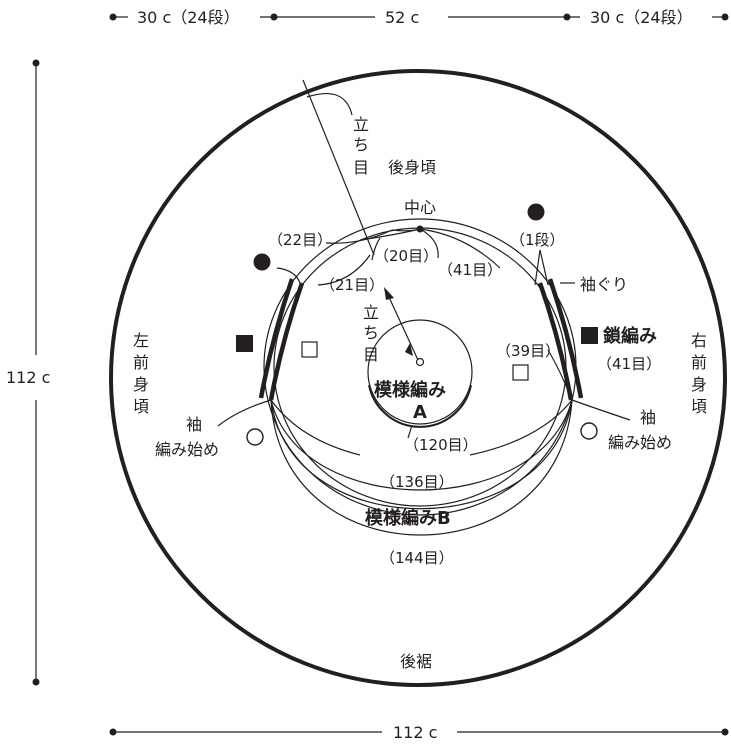 The image size is (731, 748). I want to click on right-front-char-1: 右, so click(699, 340).